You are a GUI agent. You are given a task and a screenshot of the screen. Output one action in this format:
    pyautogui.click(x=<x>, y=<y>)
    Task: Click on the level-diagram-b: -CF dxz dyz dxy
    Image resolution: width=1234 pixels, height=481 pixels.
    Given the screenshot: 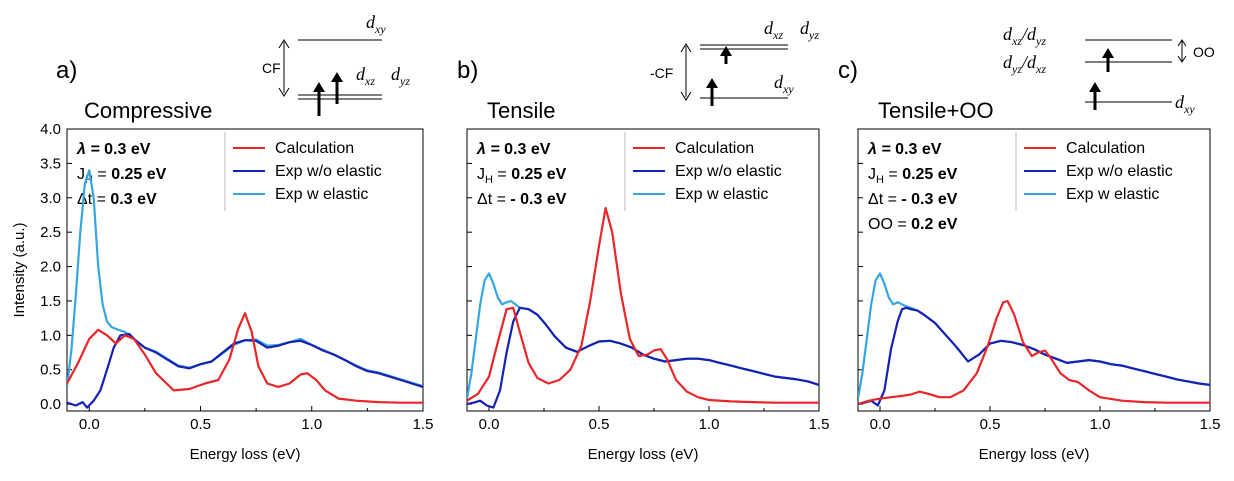 What is the action you would take?
    pyautogui.click(x=734, y=62)
    